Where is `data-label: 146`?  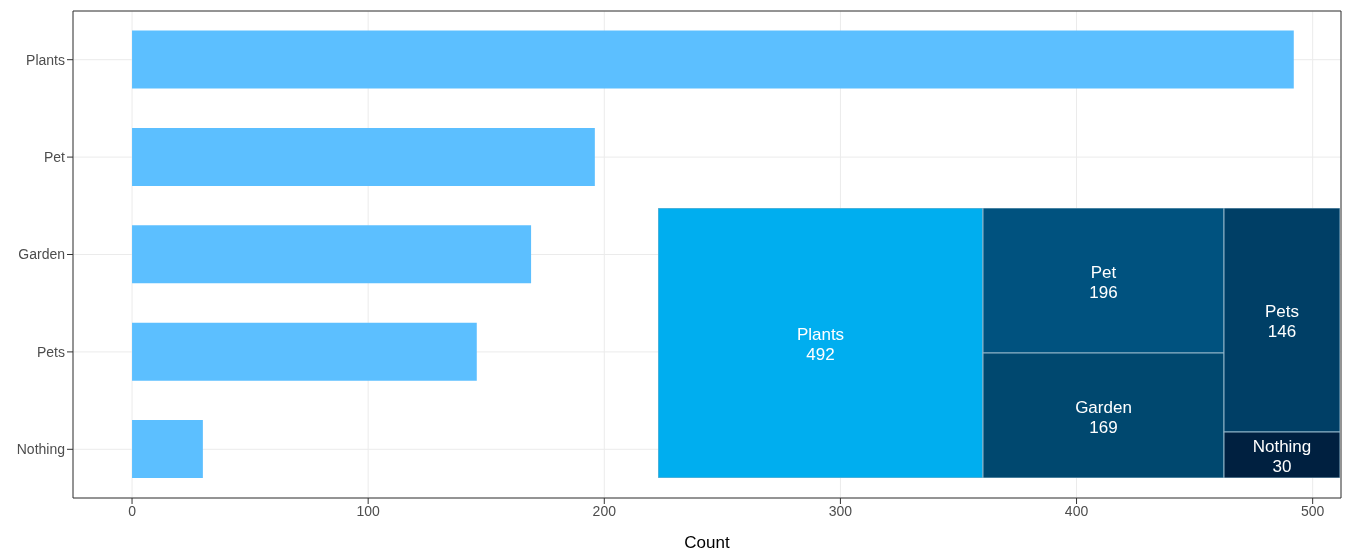
data-label: 146 is located at coordinates (1282, 331).